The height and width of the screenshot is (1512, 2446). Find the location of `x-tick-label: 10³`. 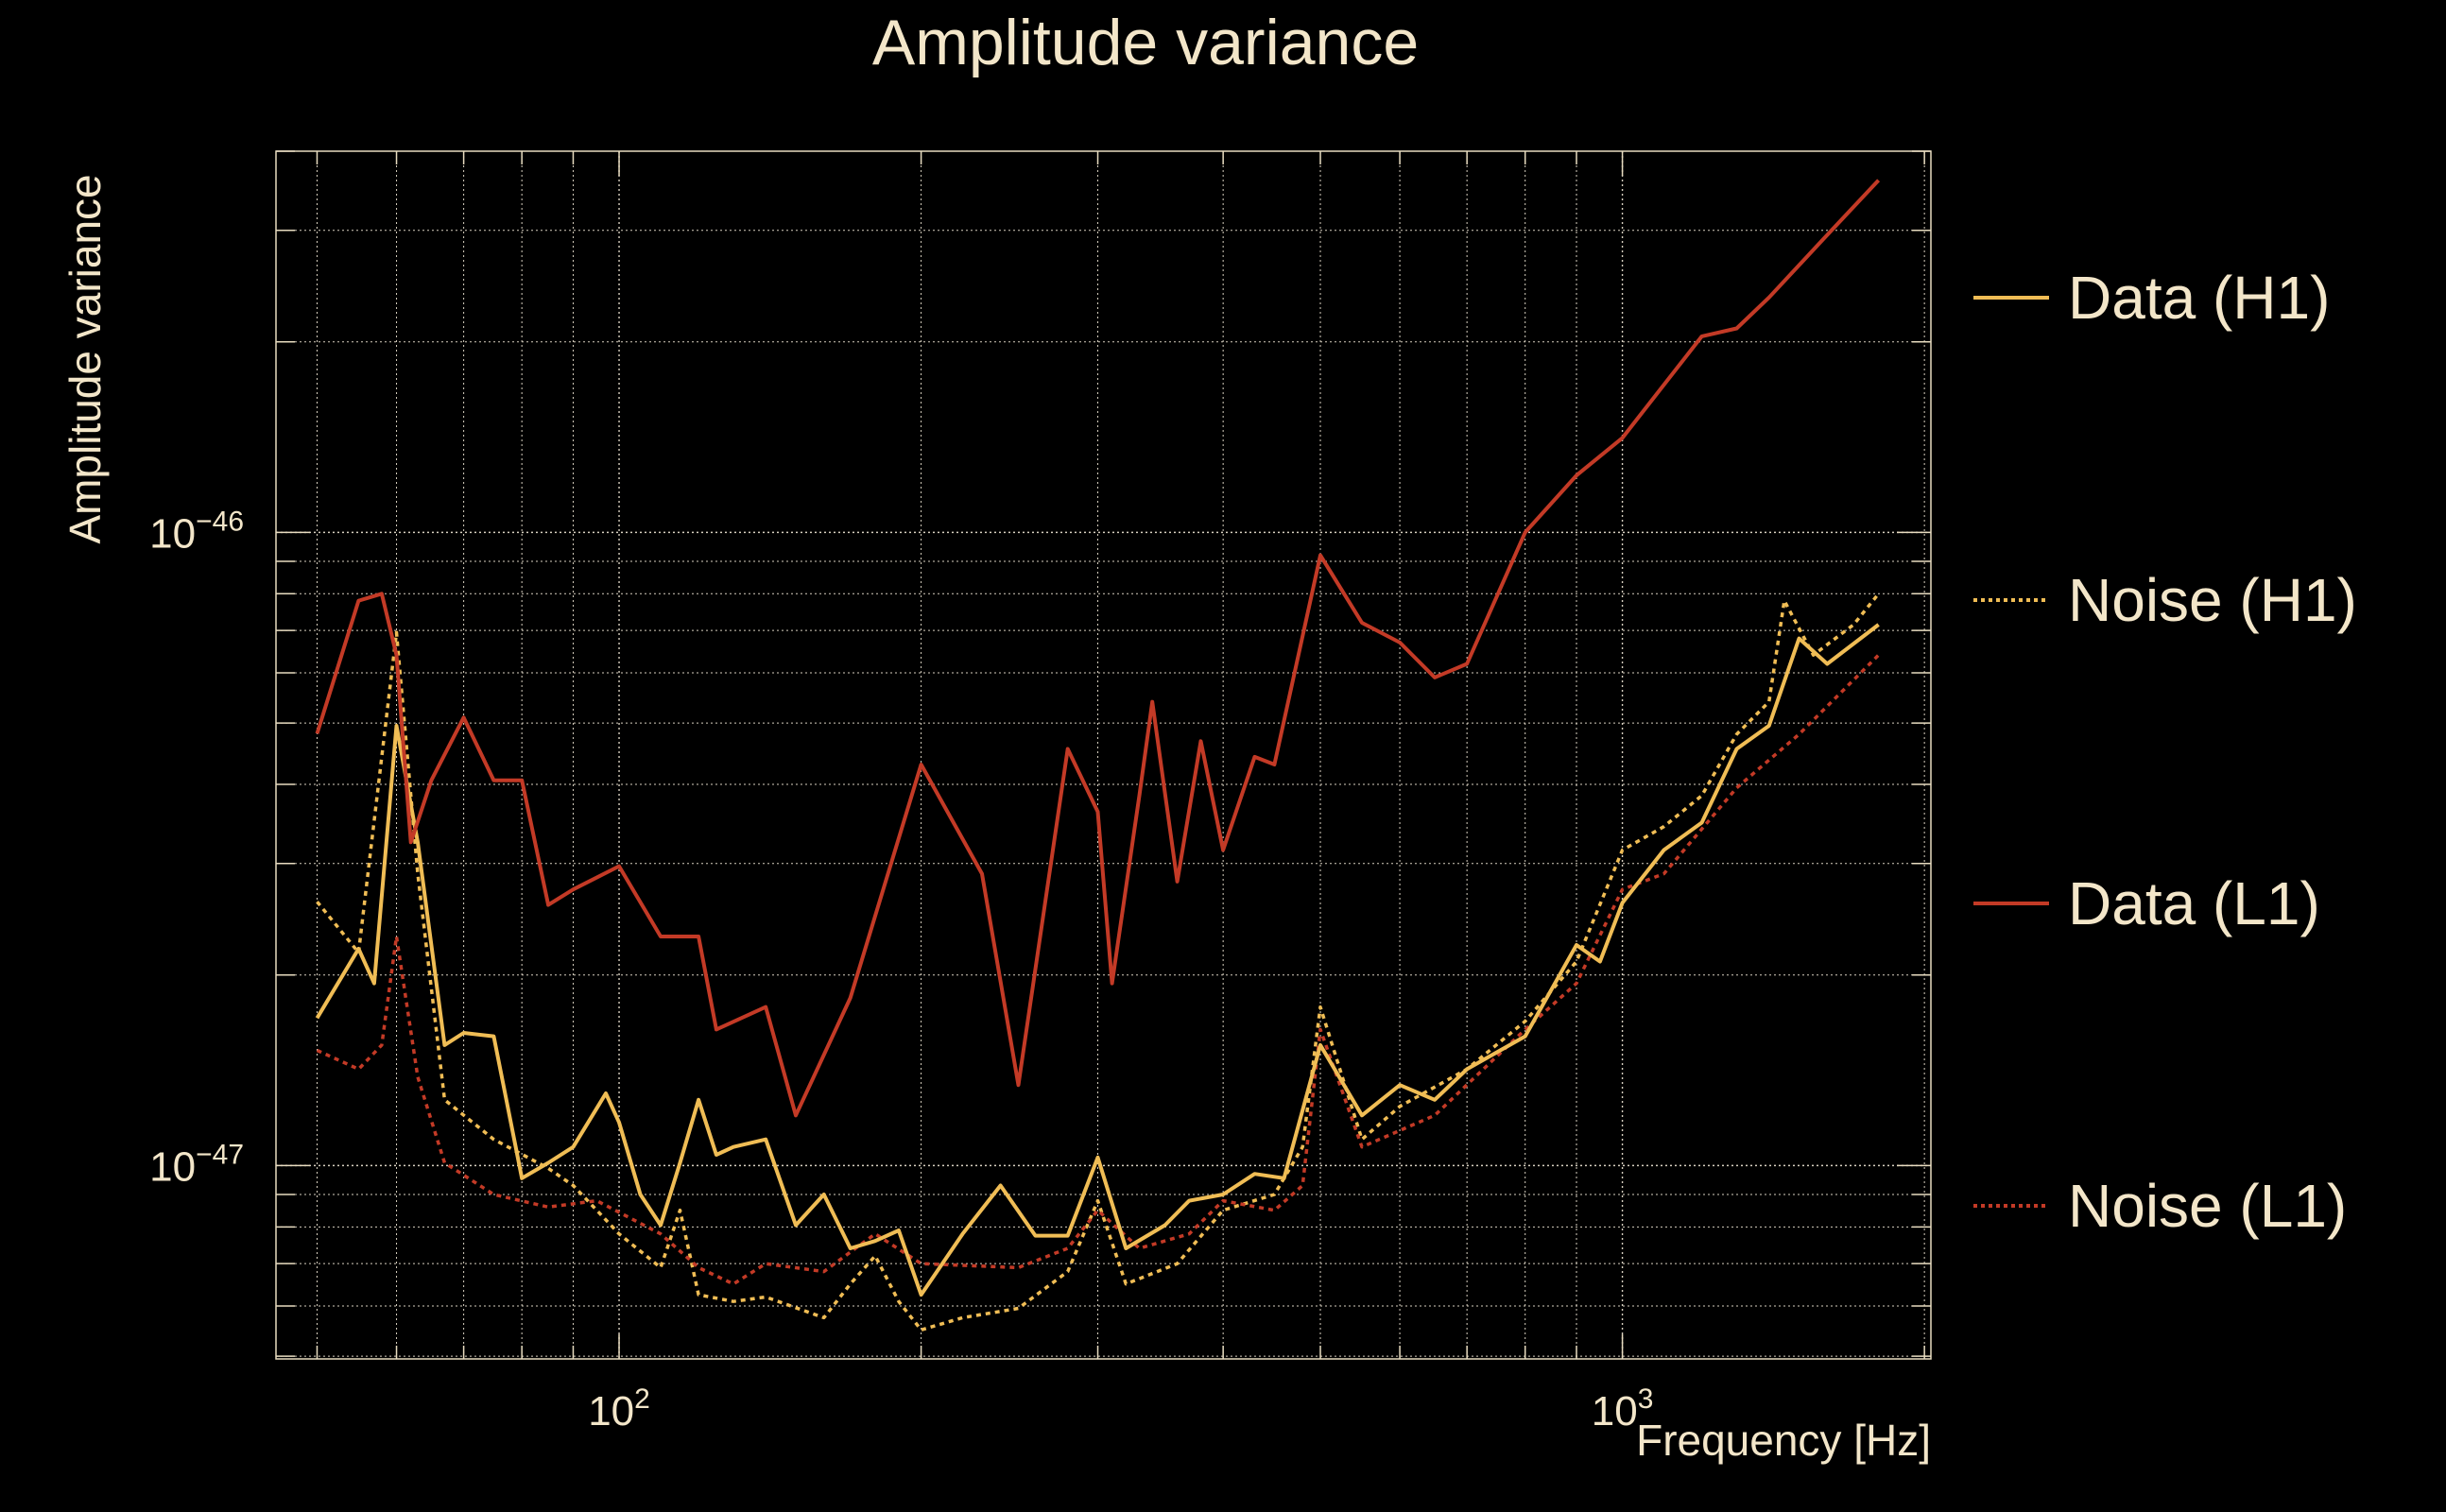

x-tick-label: 10³ is located at coordinates (1623, 1409).